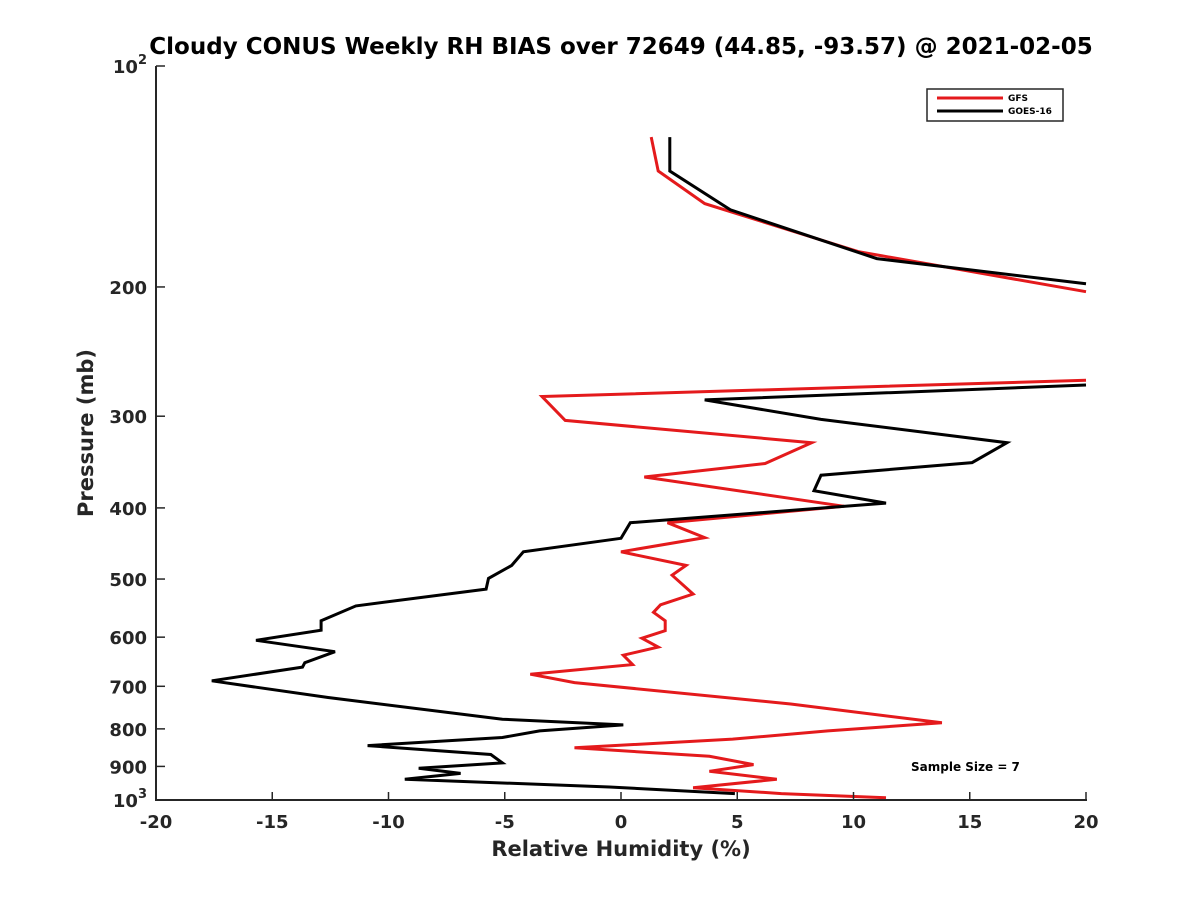 This screenshot has width=1200, height=900. I want to click on y-tick-label: 10², so click(130, 65).